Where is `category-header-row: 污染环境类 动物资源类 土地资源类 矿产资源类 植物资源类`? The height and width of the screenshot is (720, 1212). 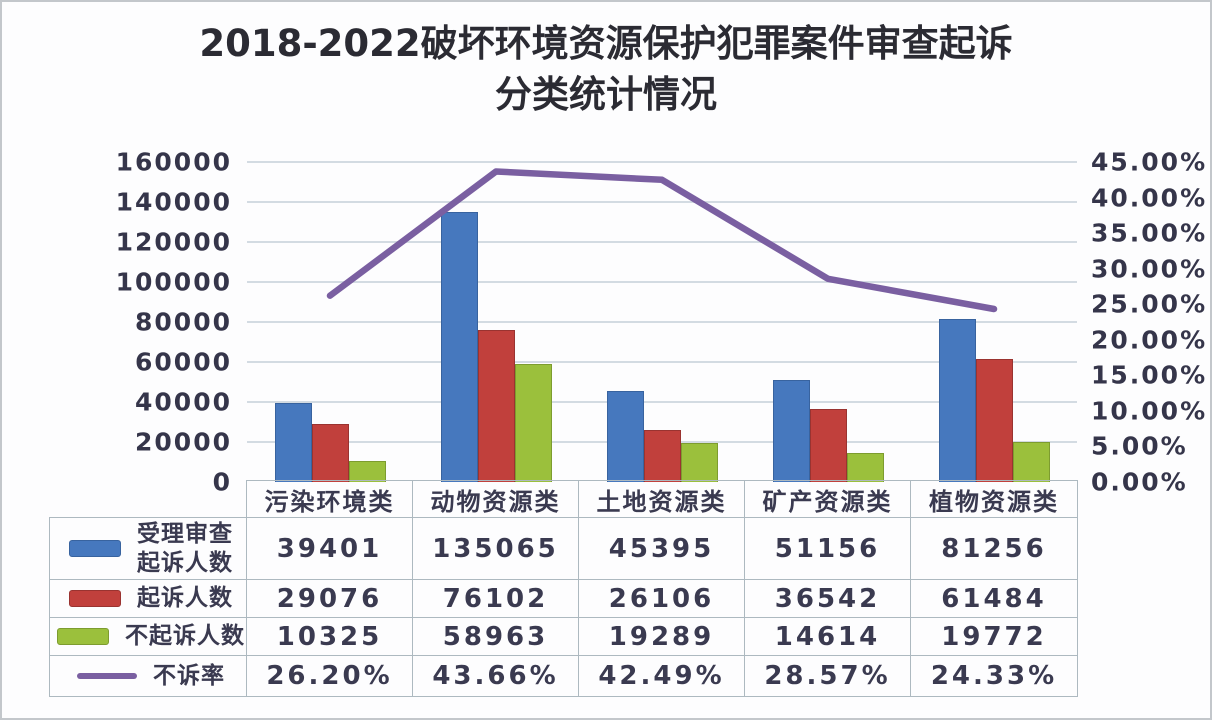
category-header-row: 污染环境类 动物资源类 土地资源类 矿产资源类 植物资源类 is located at coordinates (662, 499).